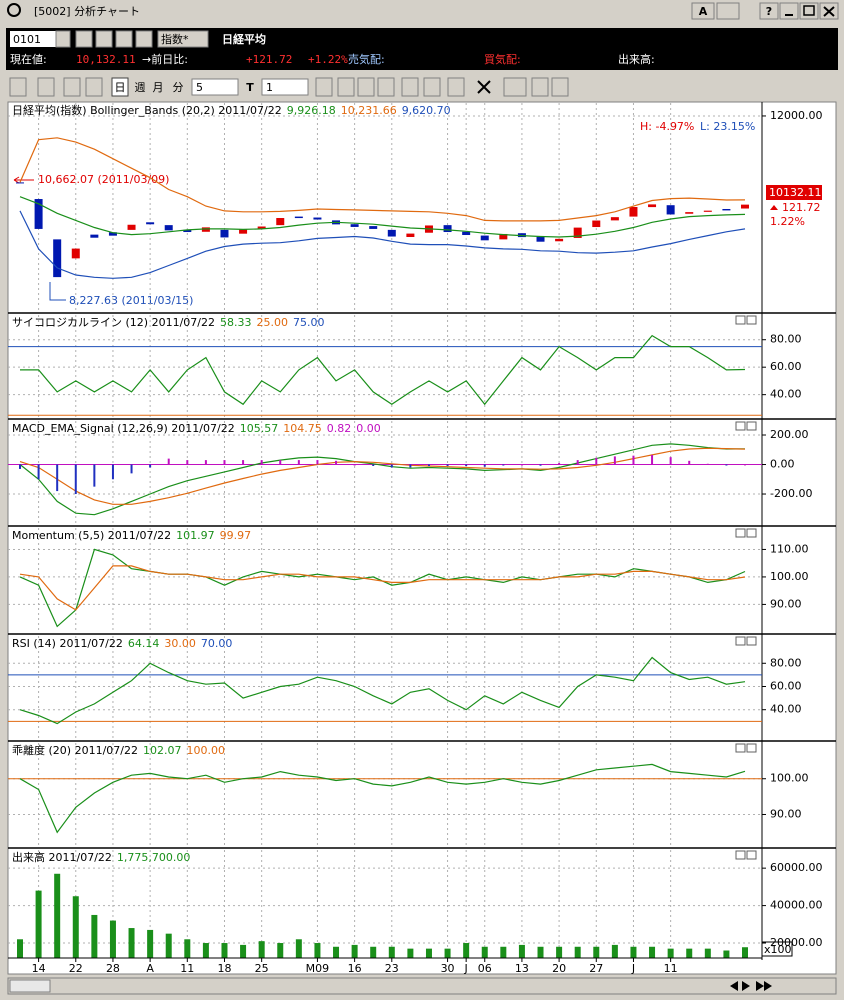 The height and width of the screenshot is (1000, 844). What do you see at coordinates (215, 87) in the screenshot?
I see `minutes-select` at bounding box center [215, 87].